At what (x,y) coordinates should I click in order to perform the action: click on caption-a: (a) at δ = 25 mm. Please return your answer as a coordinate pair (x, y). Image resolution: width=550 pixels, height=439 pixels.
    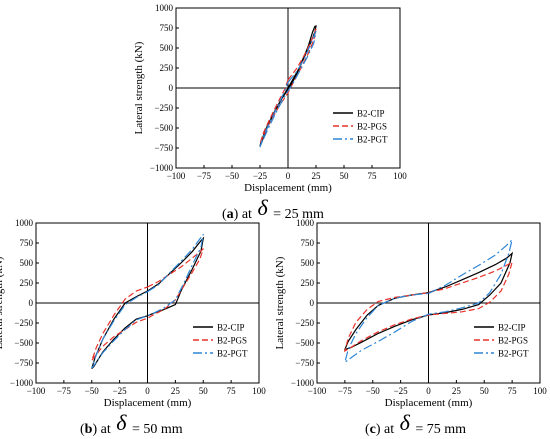
    Looking at the image, I should click on (273, 208).